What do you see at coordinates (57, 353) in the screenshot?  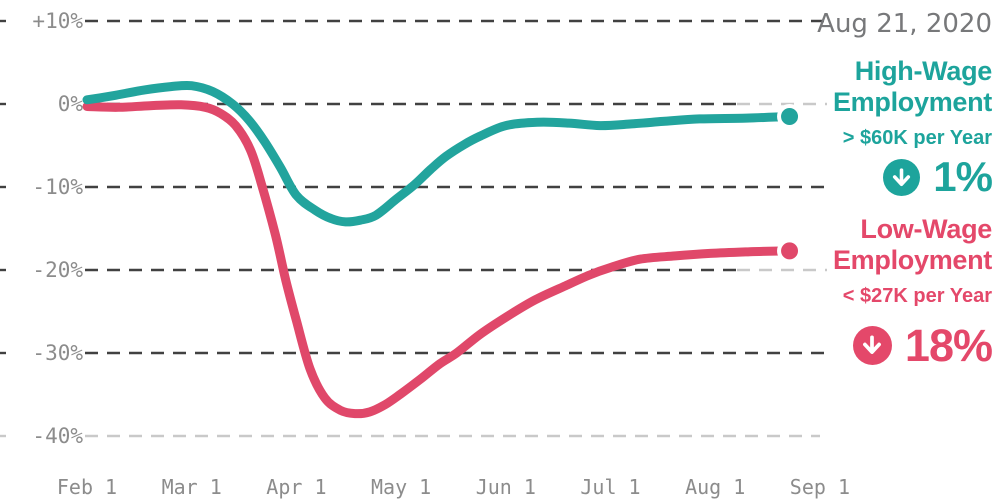 I see `y-axis-label: -30%` at bounding box center [57, 353].